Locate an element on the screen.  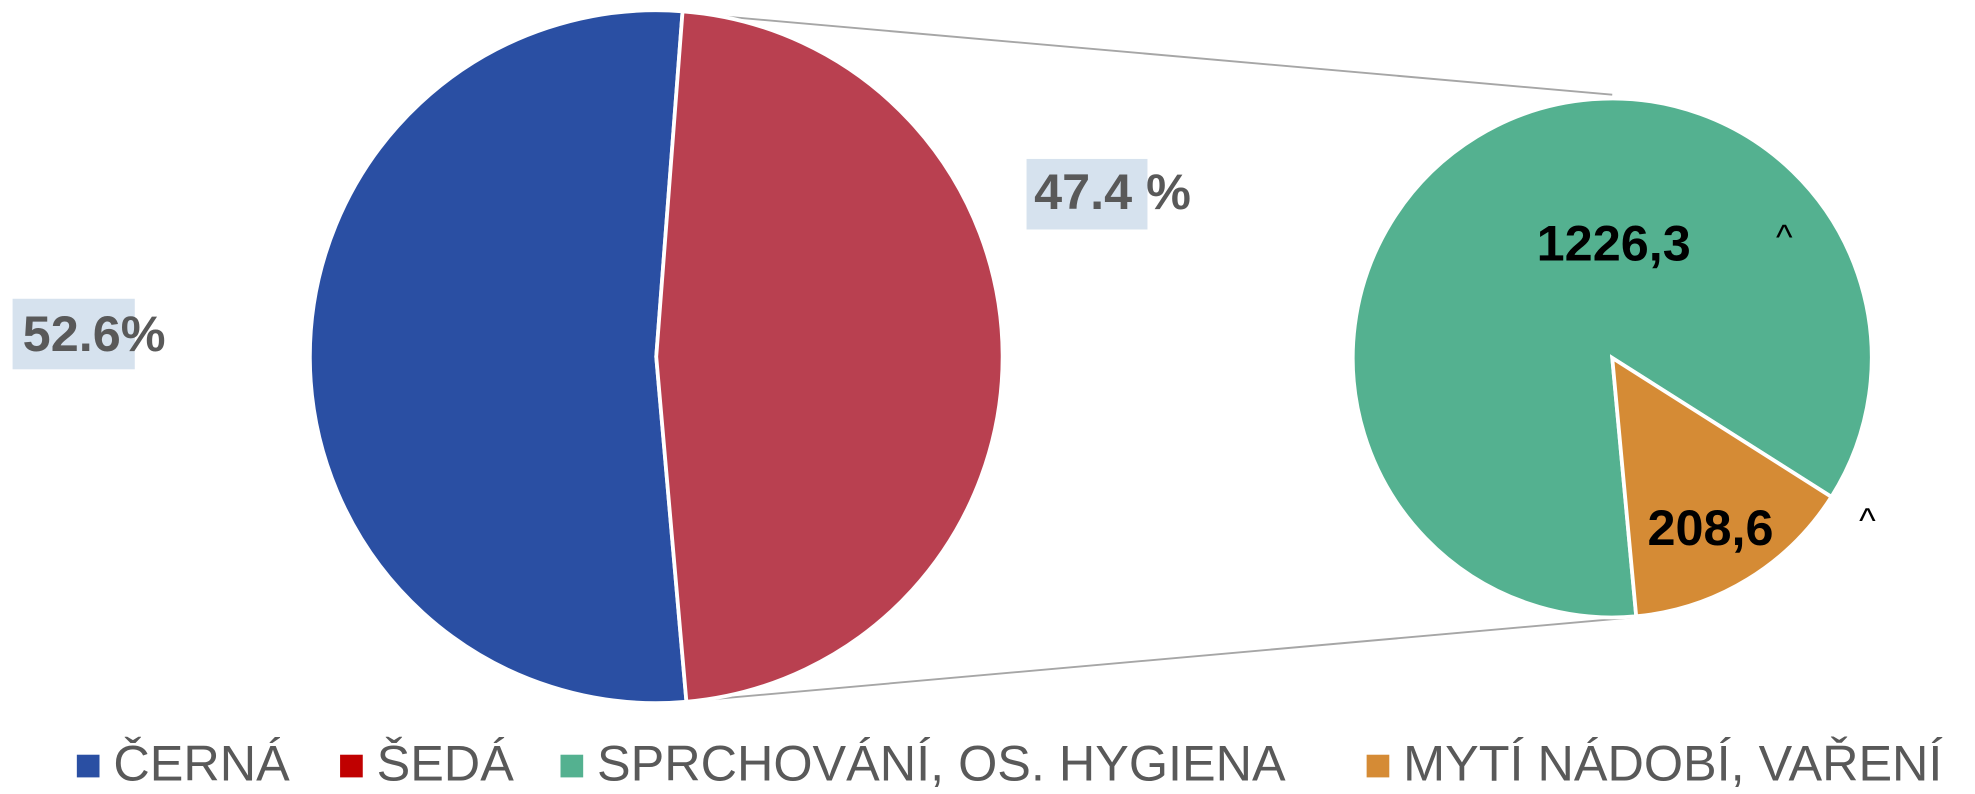
legend-label: MYTÍ NÁDOBÍ, VAŘENÍ is located at coordinates (1672, 763).